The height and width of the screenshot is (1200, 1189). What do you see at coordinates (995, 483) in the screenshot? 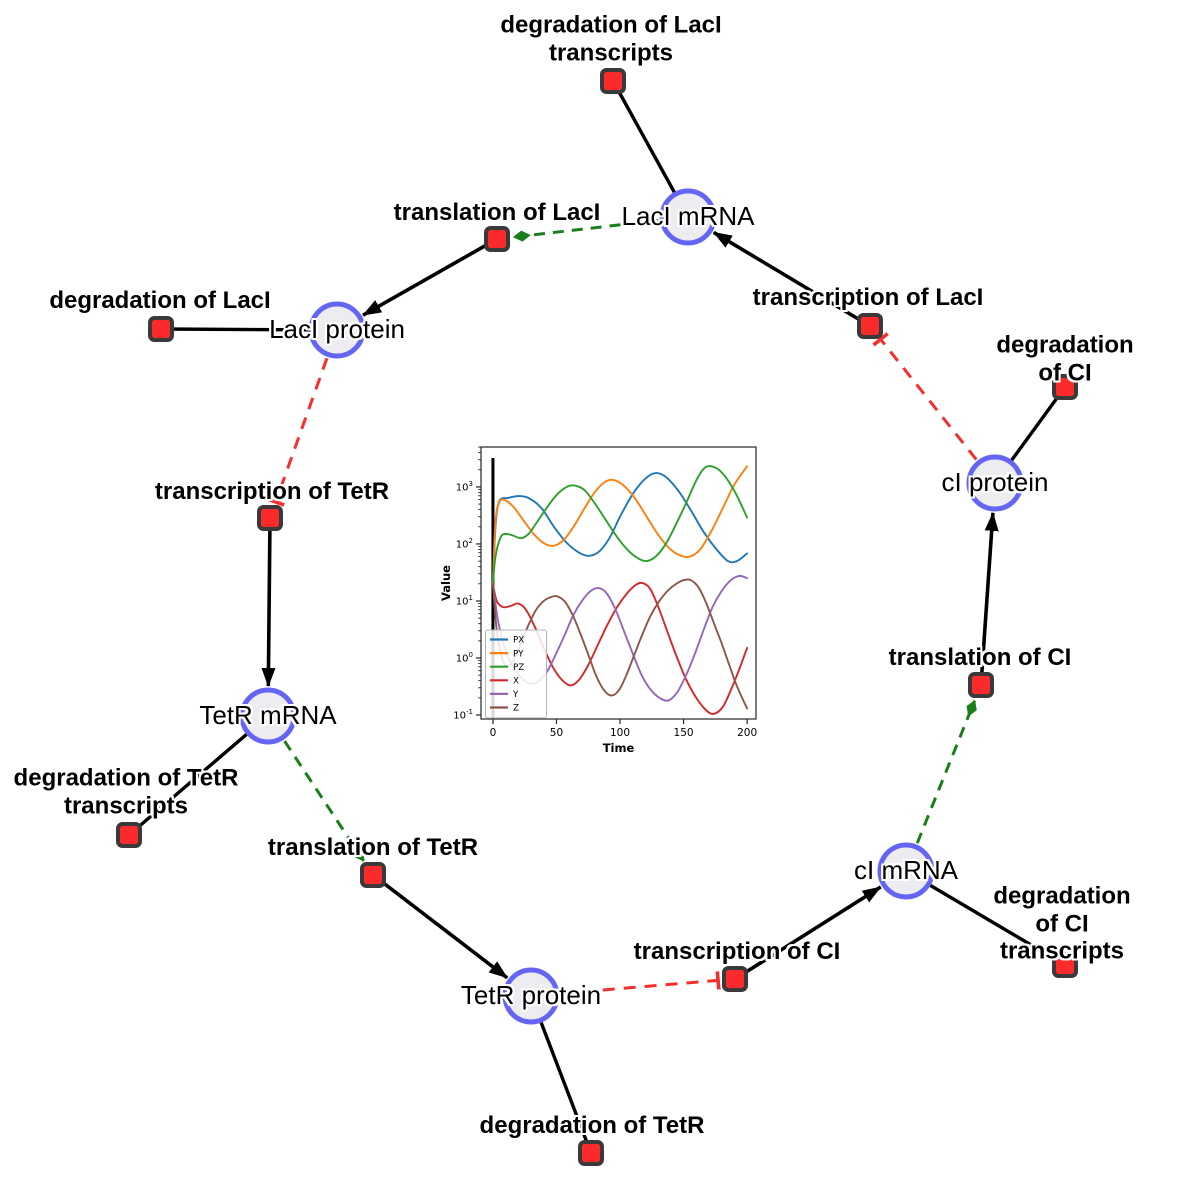
I see `species-node-ci_protein` at bounding box center [995, 483].